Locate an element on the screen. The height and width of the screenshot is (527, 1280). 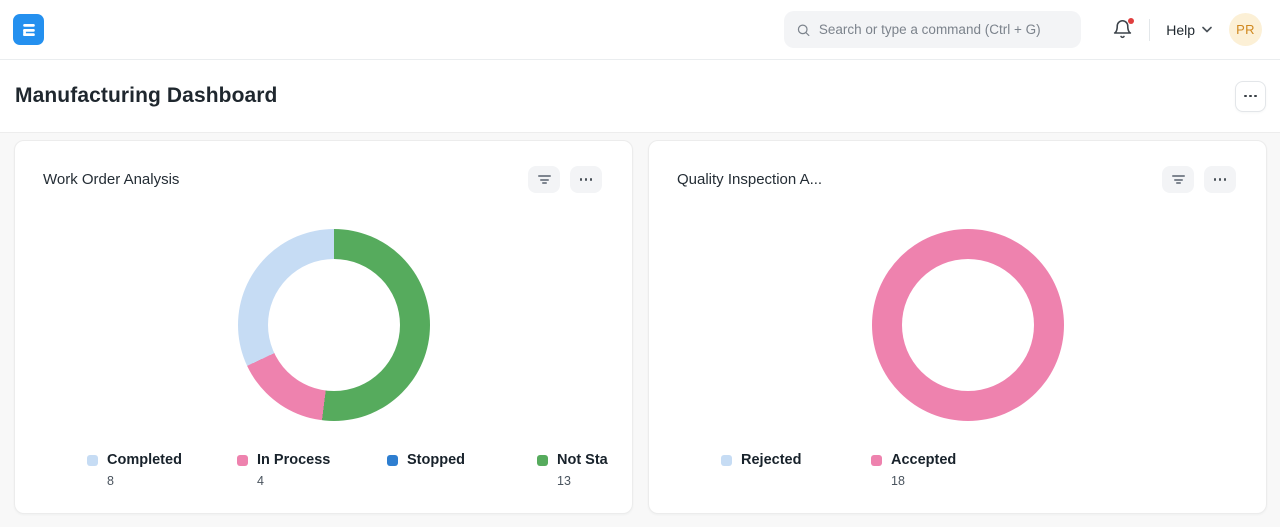
legend-label: Accepted is located at coordinates (924, 460).